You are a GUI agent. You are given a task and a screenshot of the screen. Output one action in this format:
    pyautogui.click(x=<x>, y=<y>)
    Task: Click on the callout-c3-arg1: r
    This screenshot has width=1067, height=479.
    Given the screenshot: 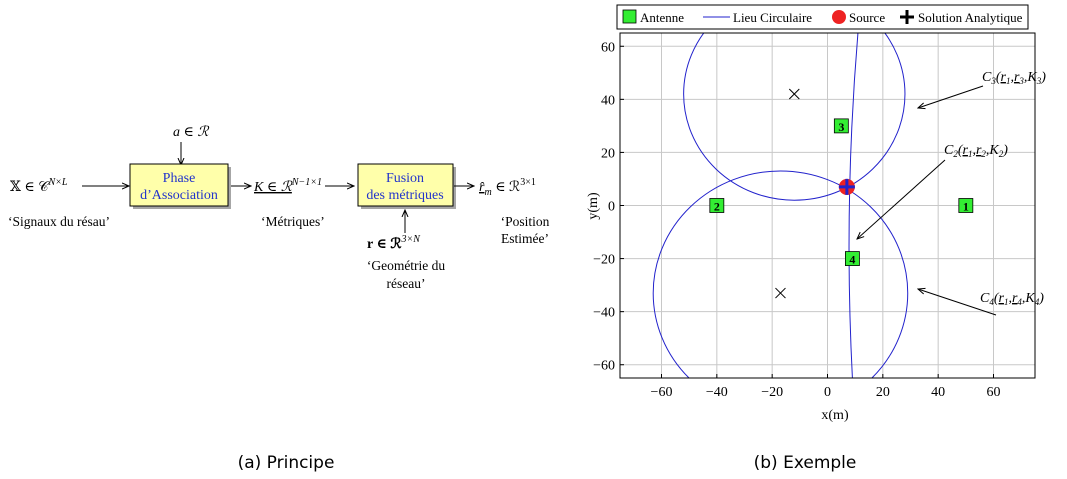 What is the action you would take?
    pyautogui.click(x=1004, y=77)
    